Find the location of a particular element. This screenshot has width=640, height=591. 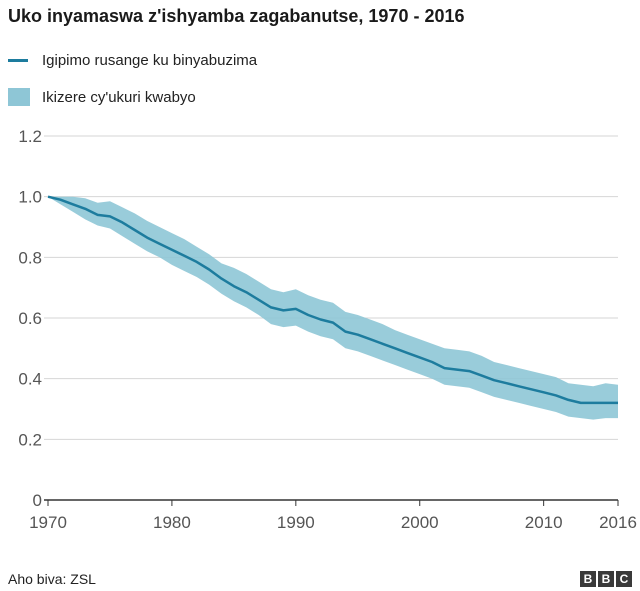

legend-band-swatch is located at coordinates (19, 97).